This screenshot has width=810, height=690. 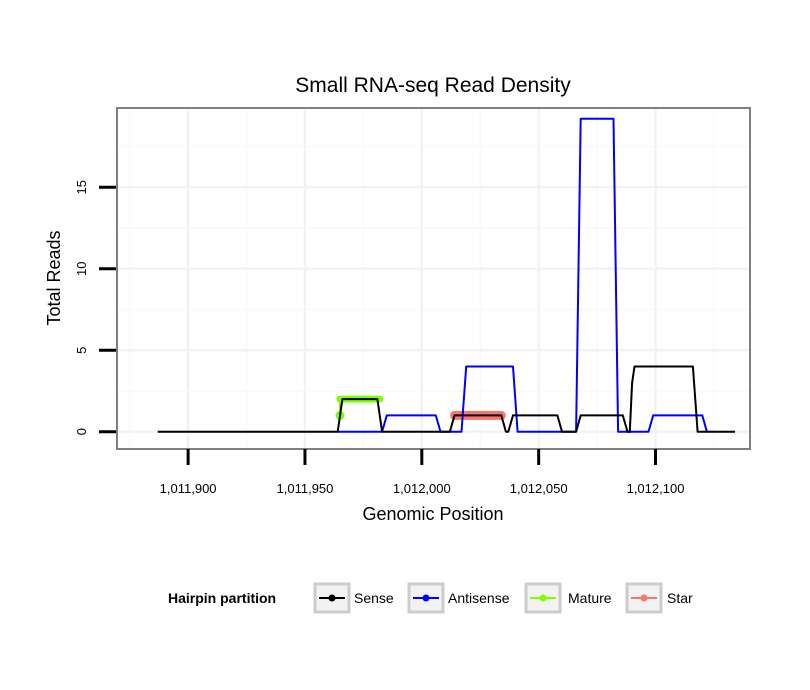 I want to click on y-tick-label: 15, so click(x=81, y=187).